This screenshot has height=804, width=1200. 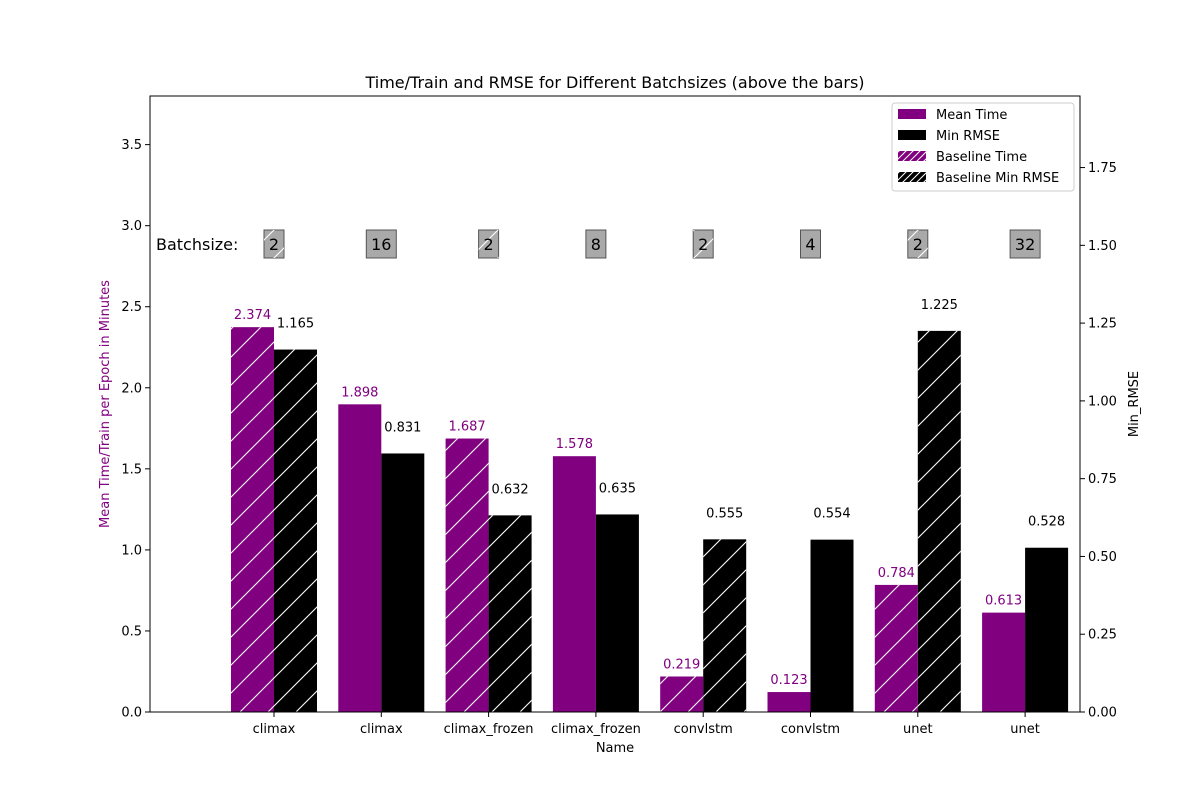 I want to click on y-tick-label-left: 1.5, so click(x=131, y=469).